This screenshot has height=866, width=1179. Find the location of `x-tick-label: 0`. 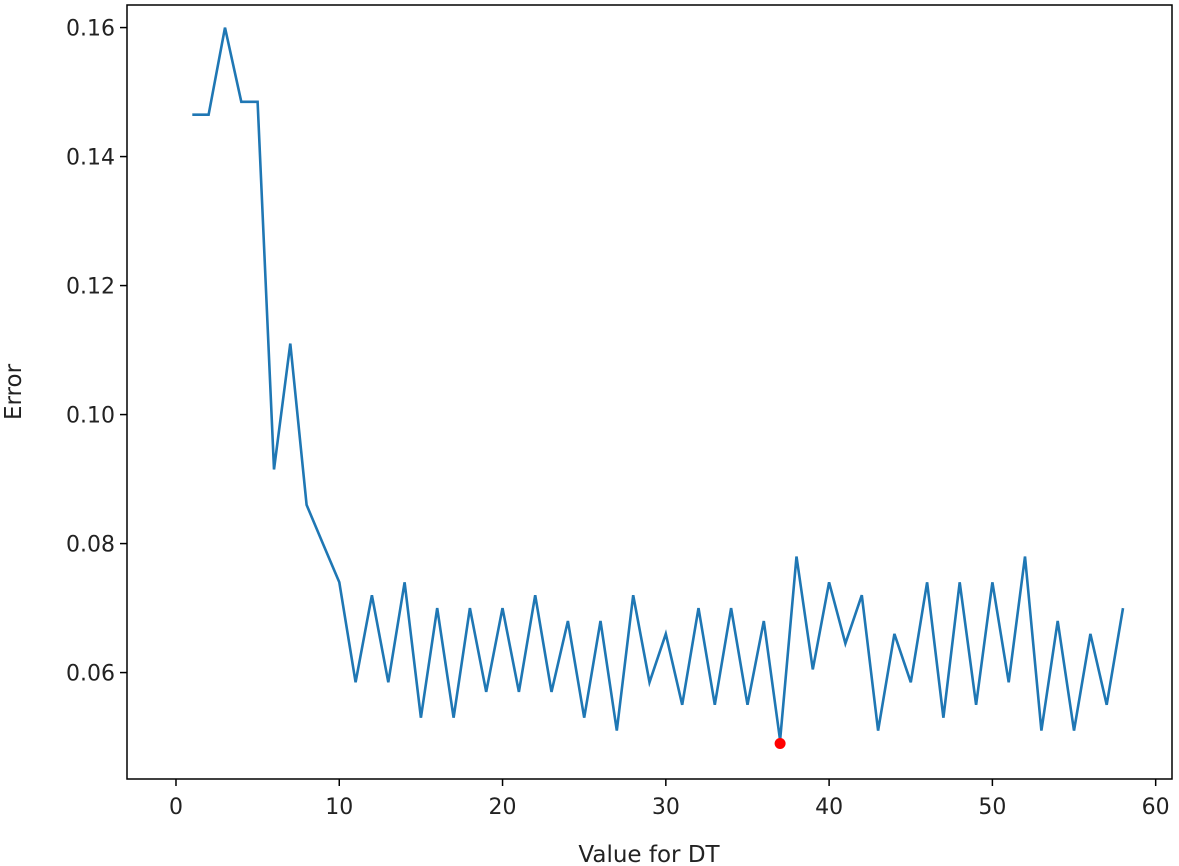

x-tick-label: 0 is located at coordinates (176, 807).